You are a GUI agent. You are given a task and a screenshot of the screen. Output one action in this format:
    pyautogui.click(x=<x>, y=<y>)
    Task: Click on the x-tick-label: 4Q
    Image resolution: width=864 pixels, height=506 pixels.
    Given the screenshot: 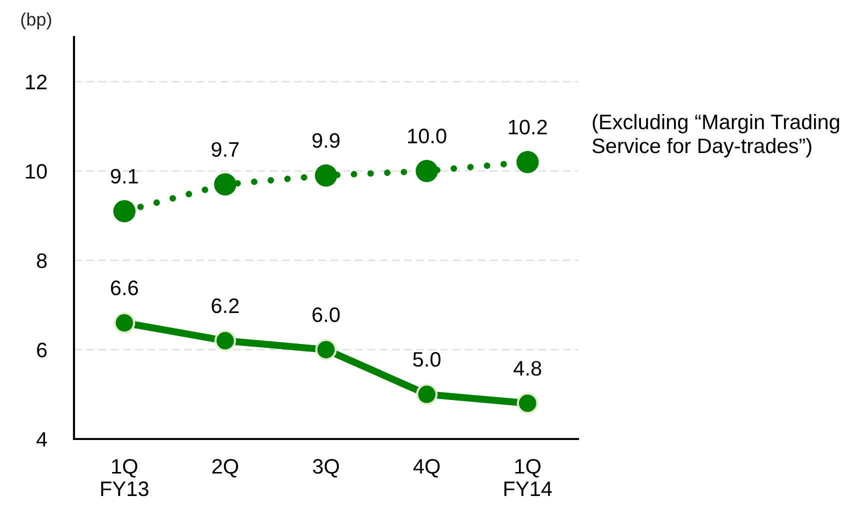 What is the action you would take?
    pyautogui.click(x=426, y=468)
    